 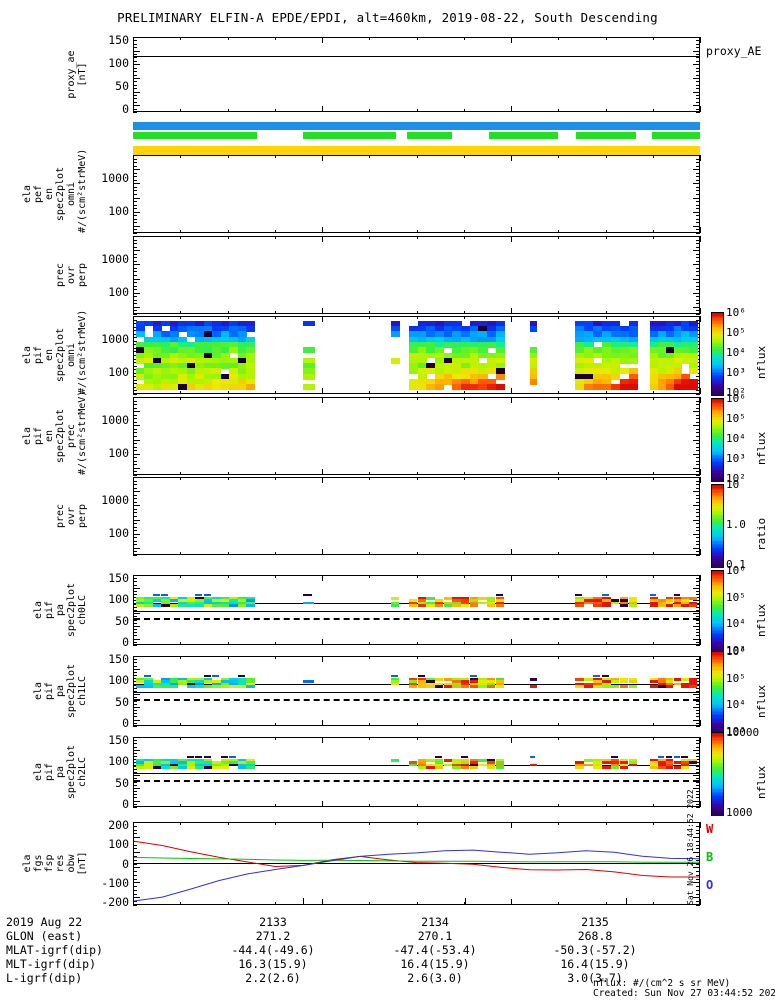 What do you see at coordinates (60, 275) in the screenshot?
I see `ylabel-prec-ovr-perp-1-0: prec` at bounding box center [60, 275].